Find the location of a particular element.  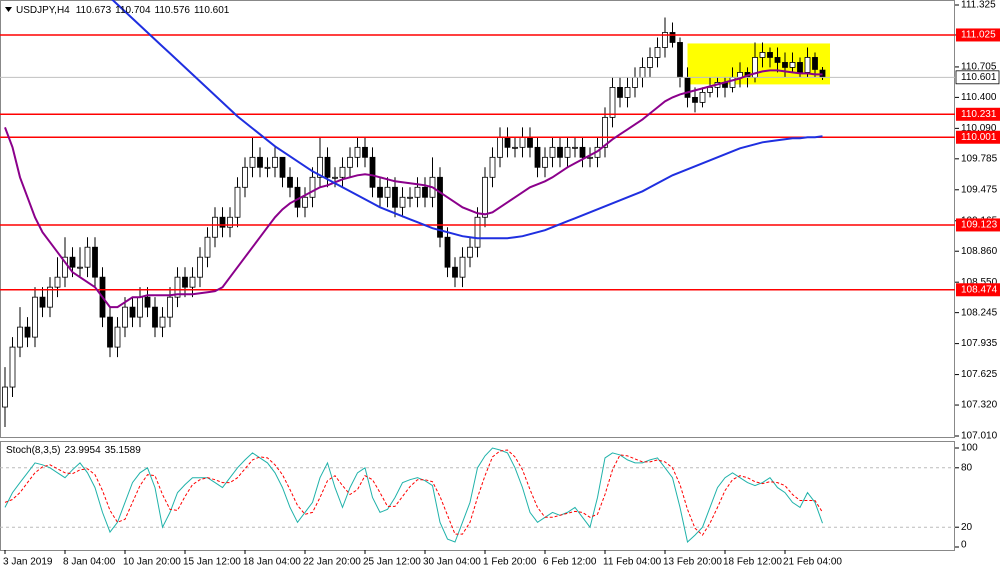

x-tick-label: 10 Jan 20:00 is located at coordinates (152, 562).